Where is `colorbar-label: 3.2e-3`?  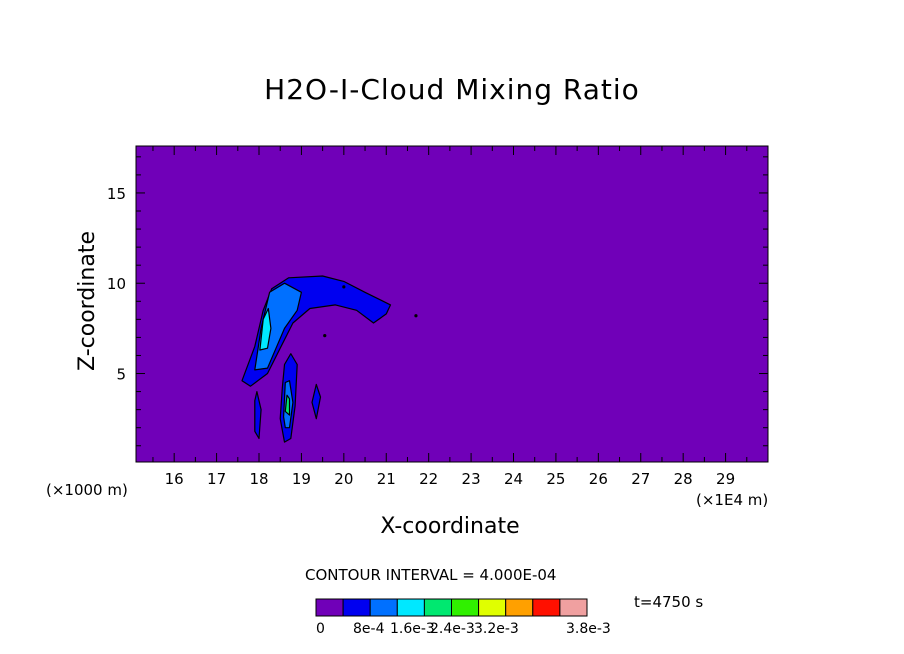 colorbar-label: 3.2e-3 is located at coordinates (496, 629).